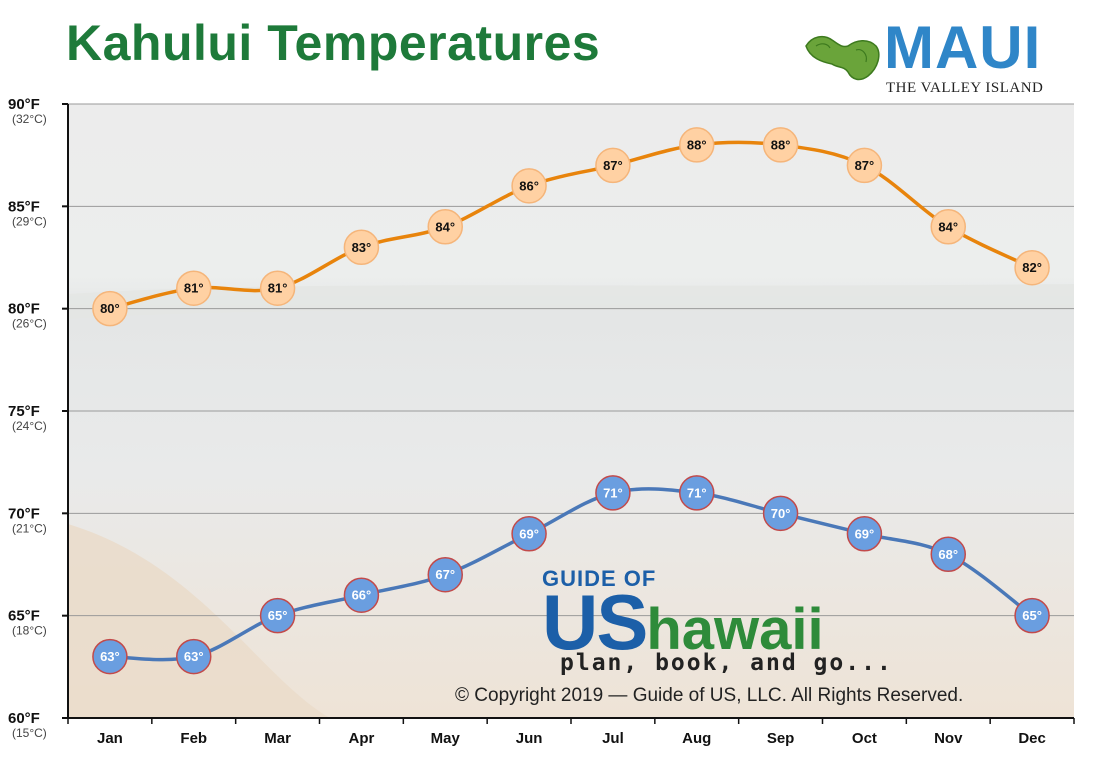 The height and width of the screenshot is (772, 1100). I want to click on y-tick-label-celsius: (26°C), so click(29, 324).